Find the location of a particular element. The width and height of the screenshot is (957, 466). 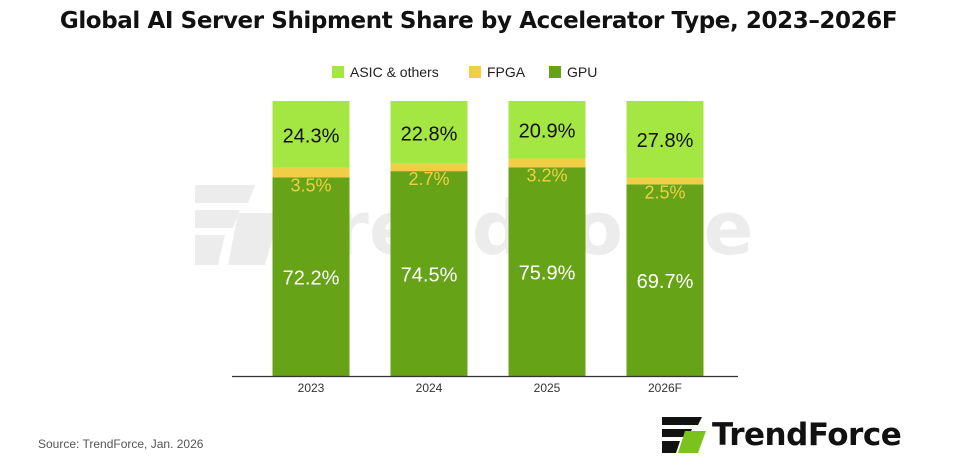

data-label-fpga-2026f: 2.5% is located at coordinates (664, 192).